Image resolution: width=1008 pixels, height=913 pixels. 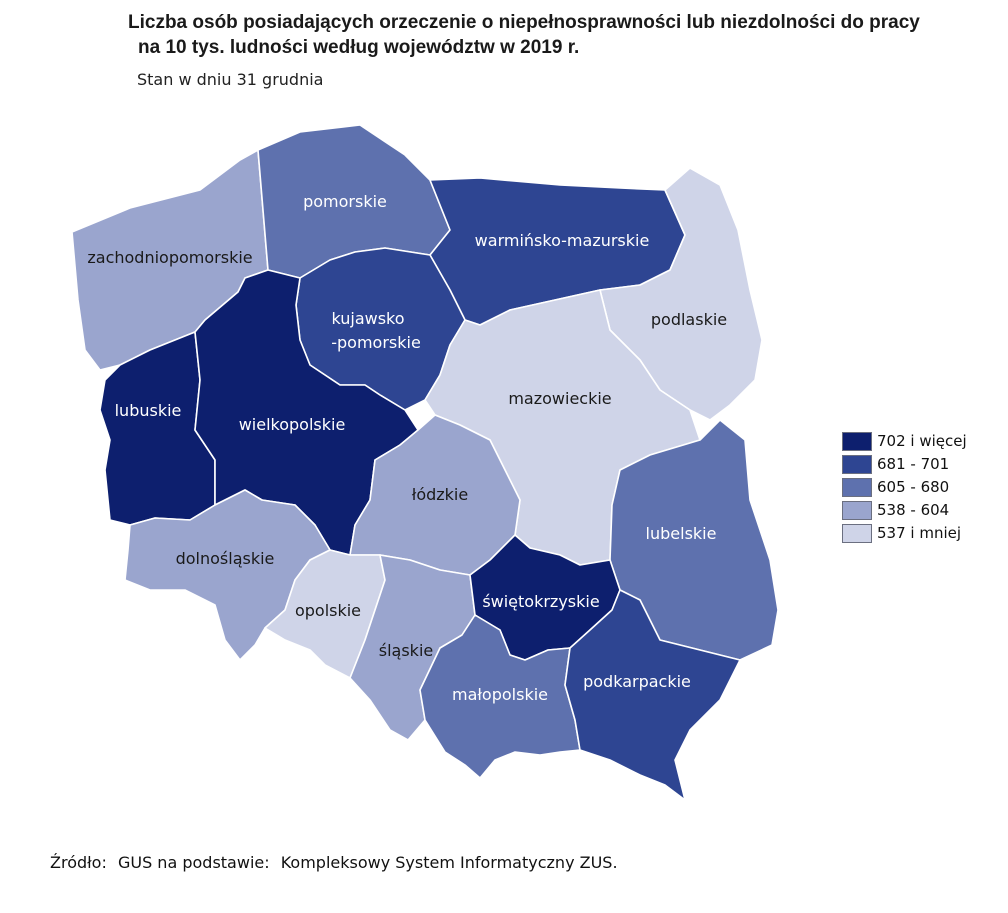 I want to click on label-lubuskie: lubuskie, so click(x=148, y=410).